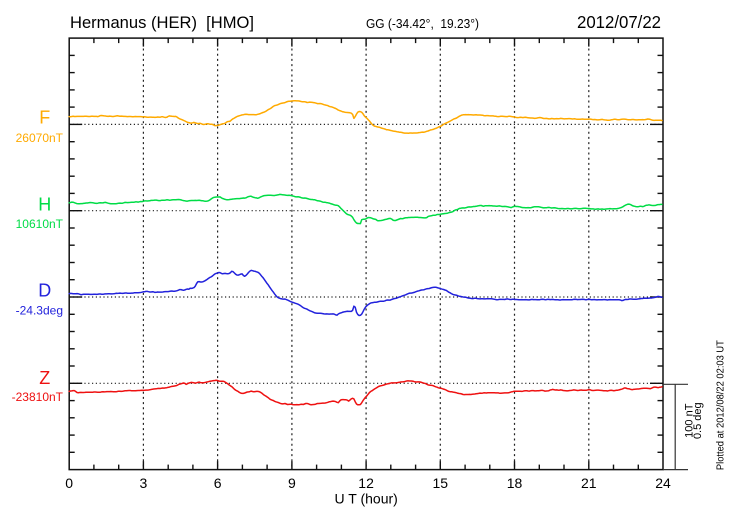 Image resolution: width=730 pixels, height=520 pixels. I want to click on svg-text: 15, so click(441, 483).